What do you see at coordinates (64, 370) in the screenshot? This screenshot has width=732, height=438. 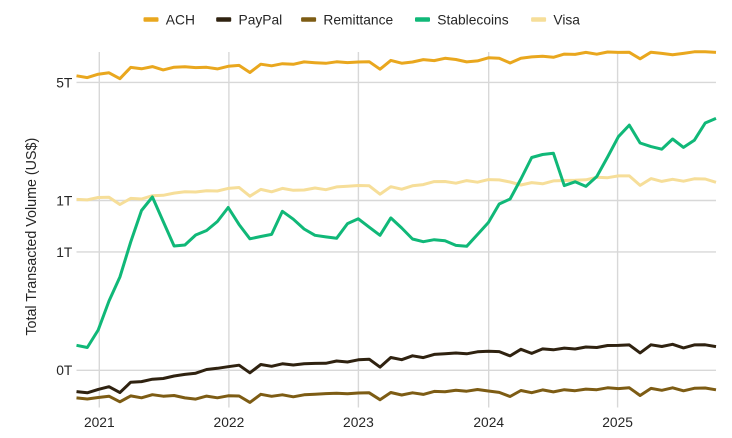 I see `svg-text: 0T` at bounding box center [64, 370].